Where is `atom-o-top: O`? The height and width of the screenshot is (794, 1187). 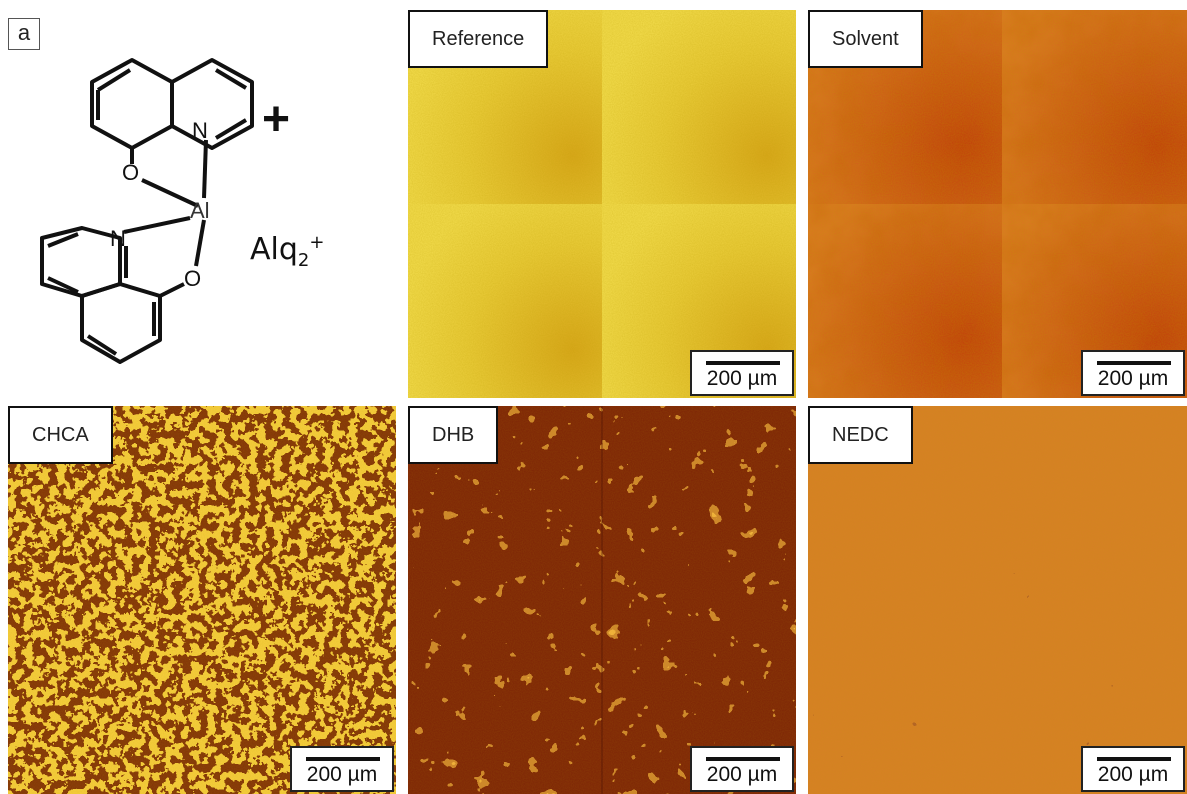
atom-o-top: O is located at coordinates (130, 172).